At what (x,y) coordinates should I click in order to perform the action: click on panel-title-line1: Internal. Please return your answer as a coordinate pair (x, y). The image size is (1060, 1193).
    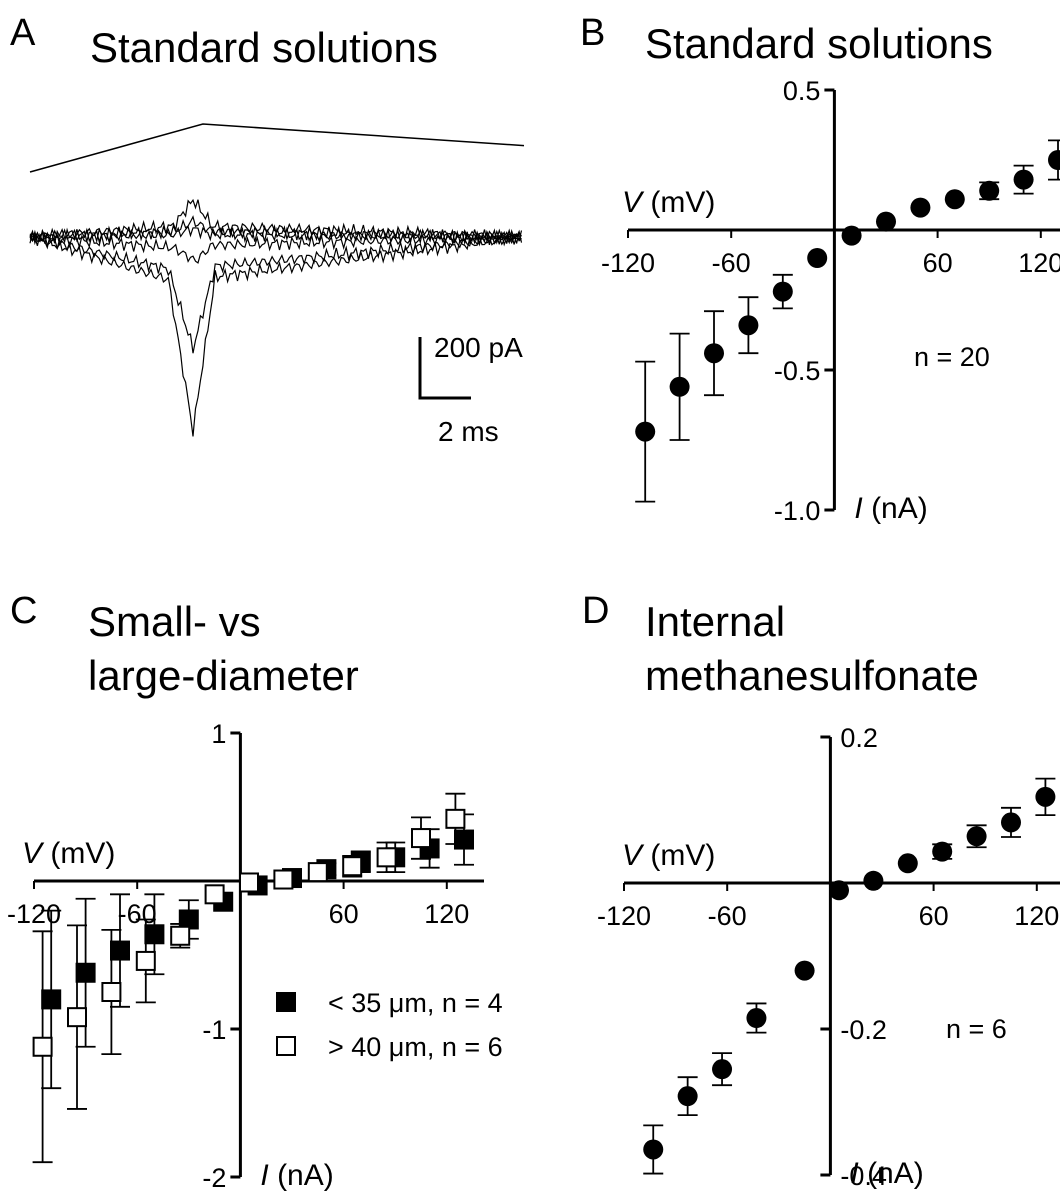
    Looking at the image, I should click on (715, 621).